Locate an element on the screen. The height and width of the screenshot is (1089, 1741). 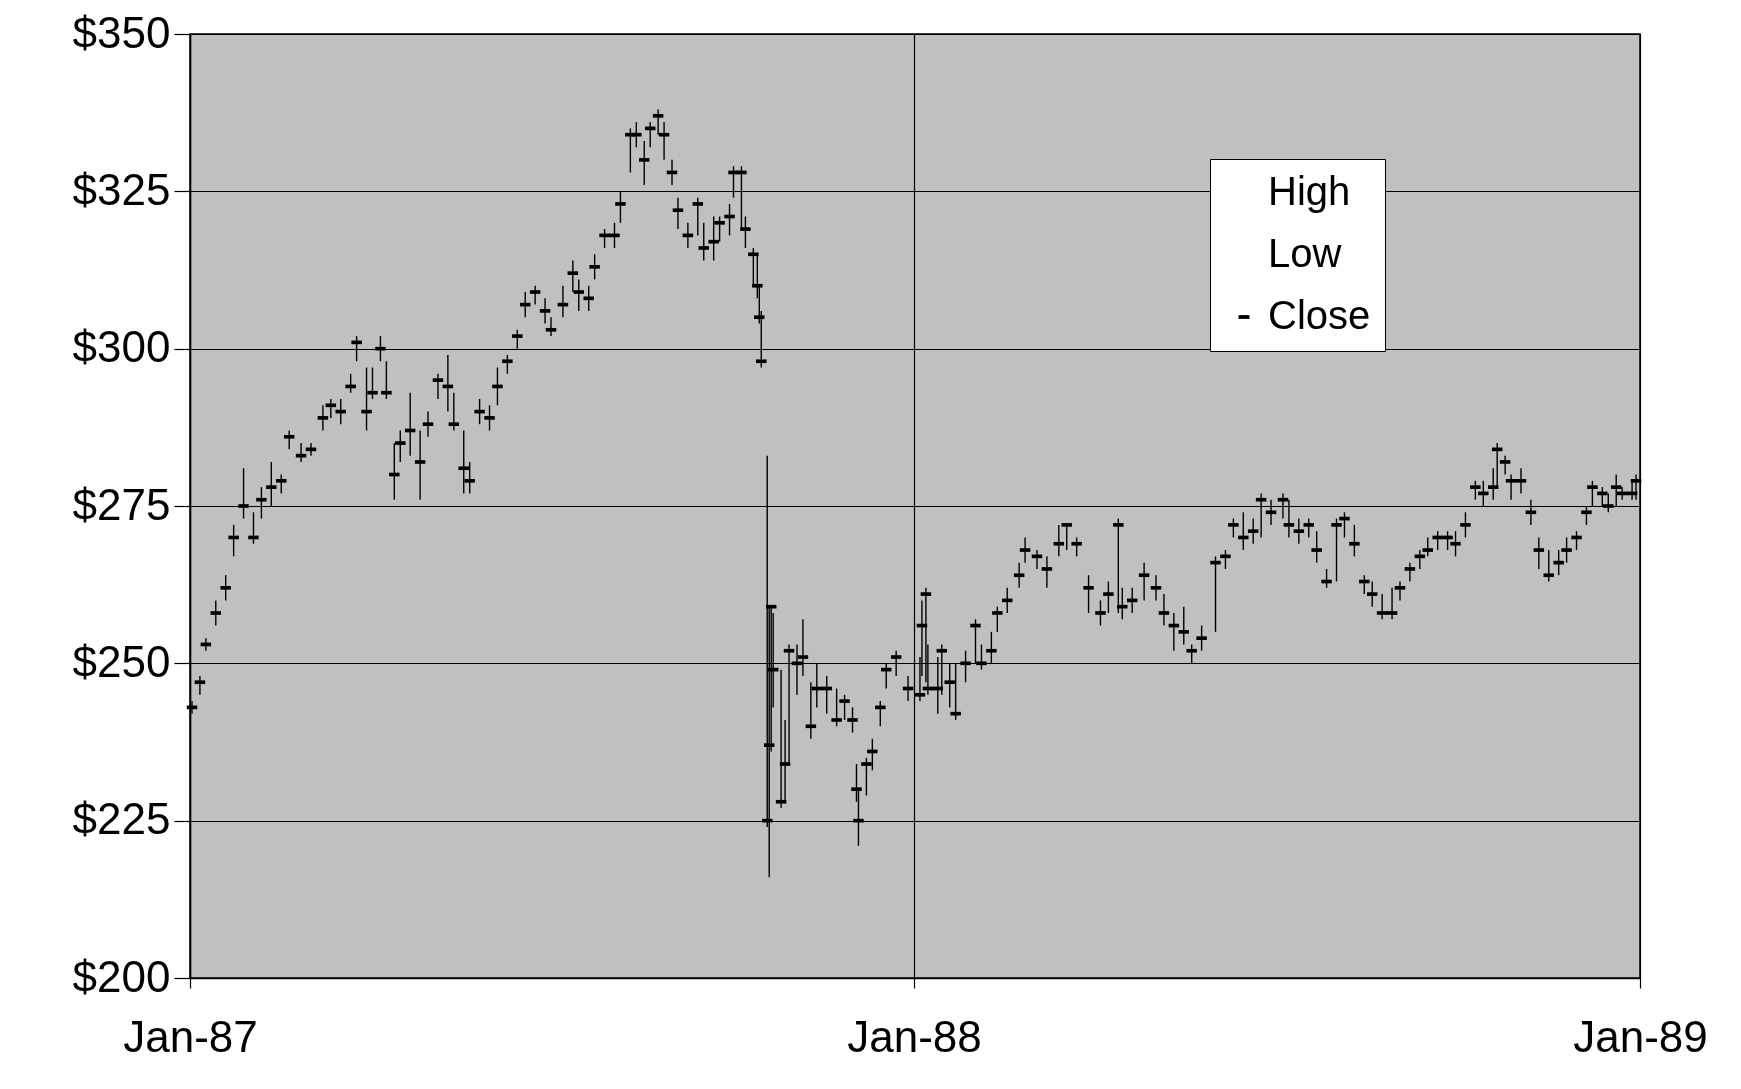
legend-label: Close is located at coordinates (1319, 315).